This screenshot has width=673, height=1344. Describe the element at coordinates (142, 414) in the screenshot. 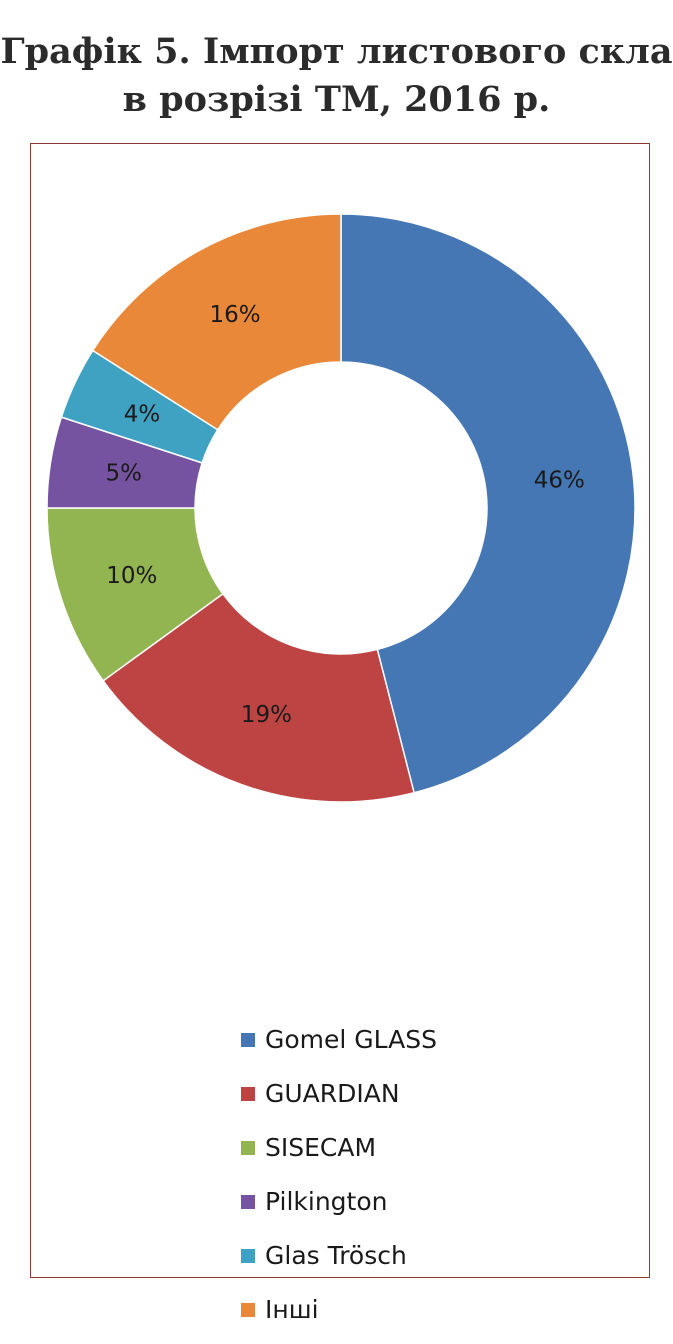

I see `slice-label-4: 4%` at that location.